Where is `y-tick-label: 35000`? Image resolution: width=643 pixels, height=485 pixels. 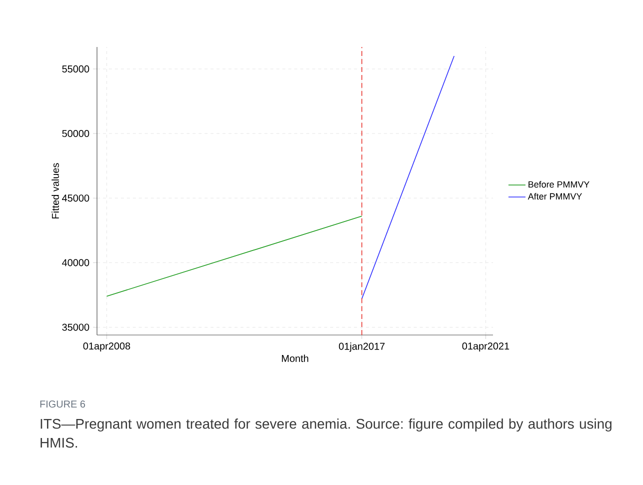
y-tick-label: 35000 is located at coordinates (76, 327).